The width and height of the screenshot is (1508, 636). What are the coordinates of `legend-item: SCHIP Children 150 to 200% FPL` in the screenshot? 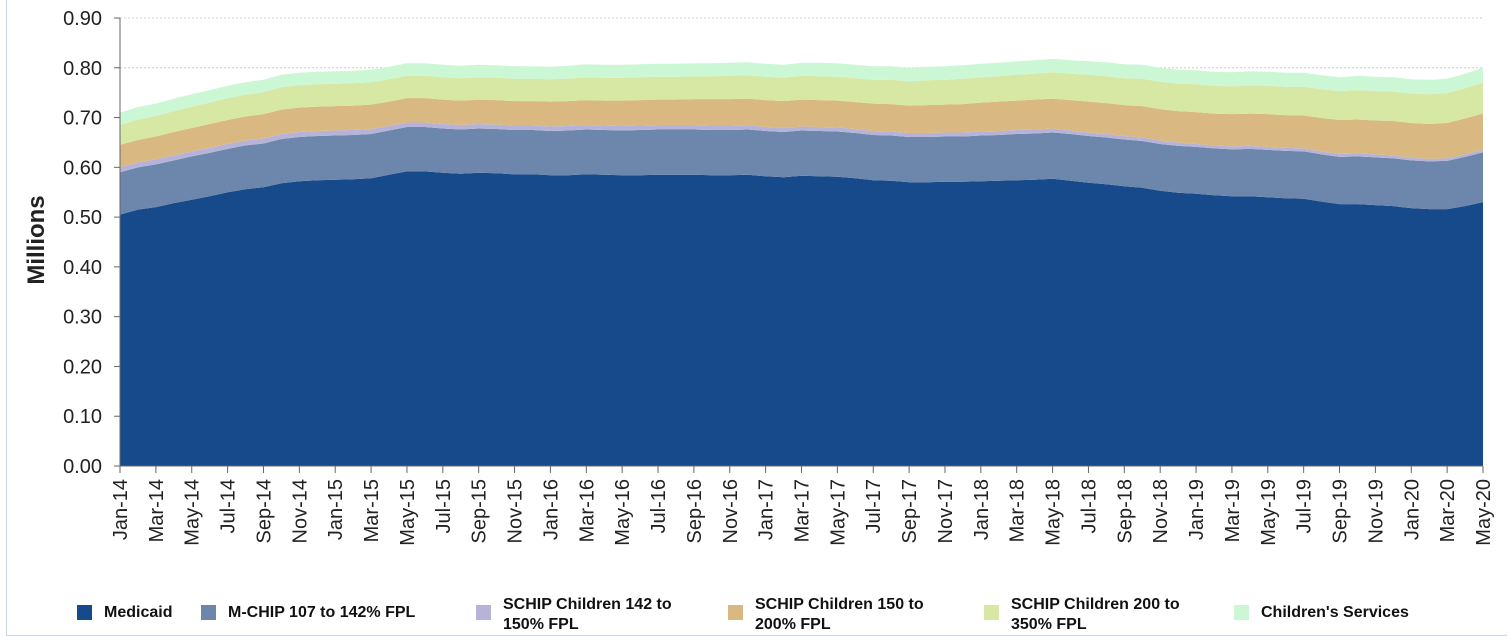 It's located at (826, 613).